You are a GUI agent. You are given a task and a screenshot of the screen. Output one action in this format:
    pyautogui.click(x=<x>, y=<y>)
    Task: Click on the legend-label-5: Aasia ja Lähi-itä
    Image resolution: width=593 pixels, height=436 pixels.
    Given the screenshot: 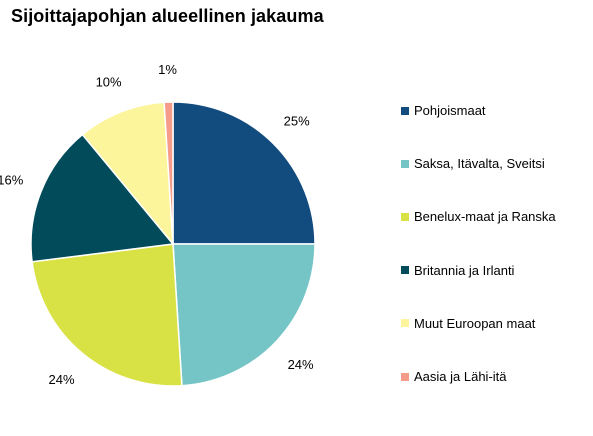 What is the action you would take?
    pyautogui.click(x=460, y=376)
    